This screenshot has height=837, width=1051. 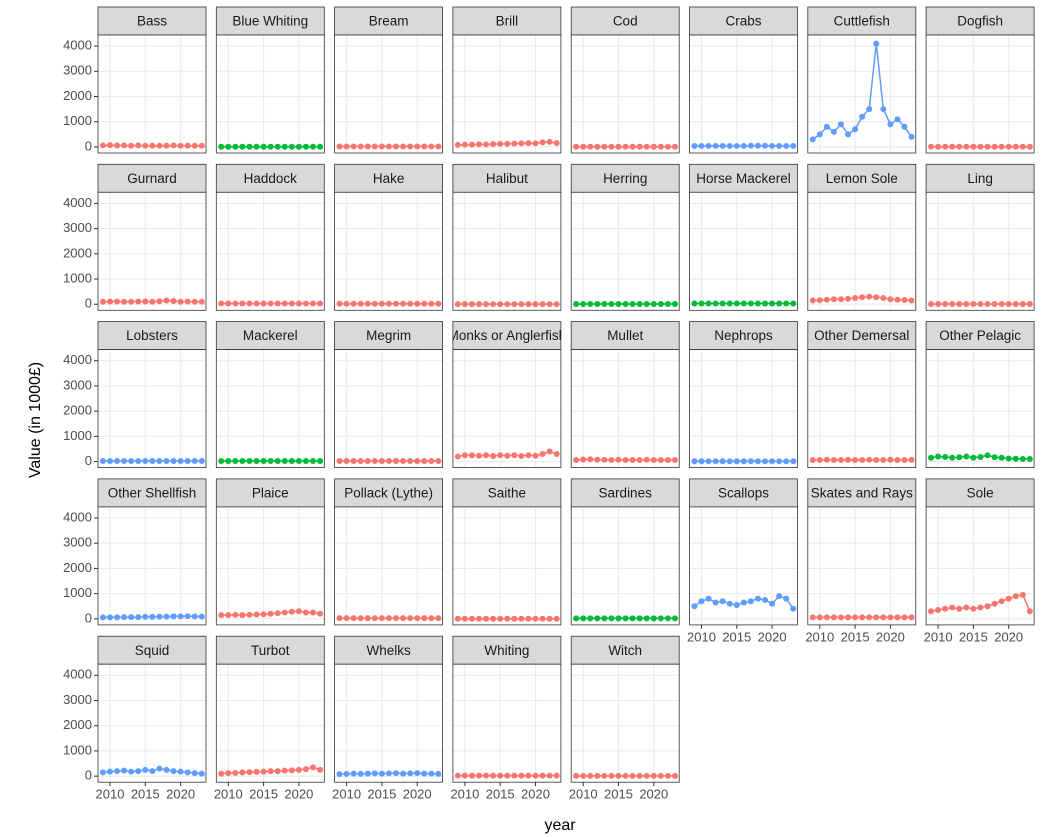 What do you see at coordinates (270, 395) in the screenshot?
I see `facet: Mackerel` at bounding box center [270, 395].